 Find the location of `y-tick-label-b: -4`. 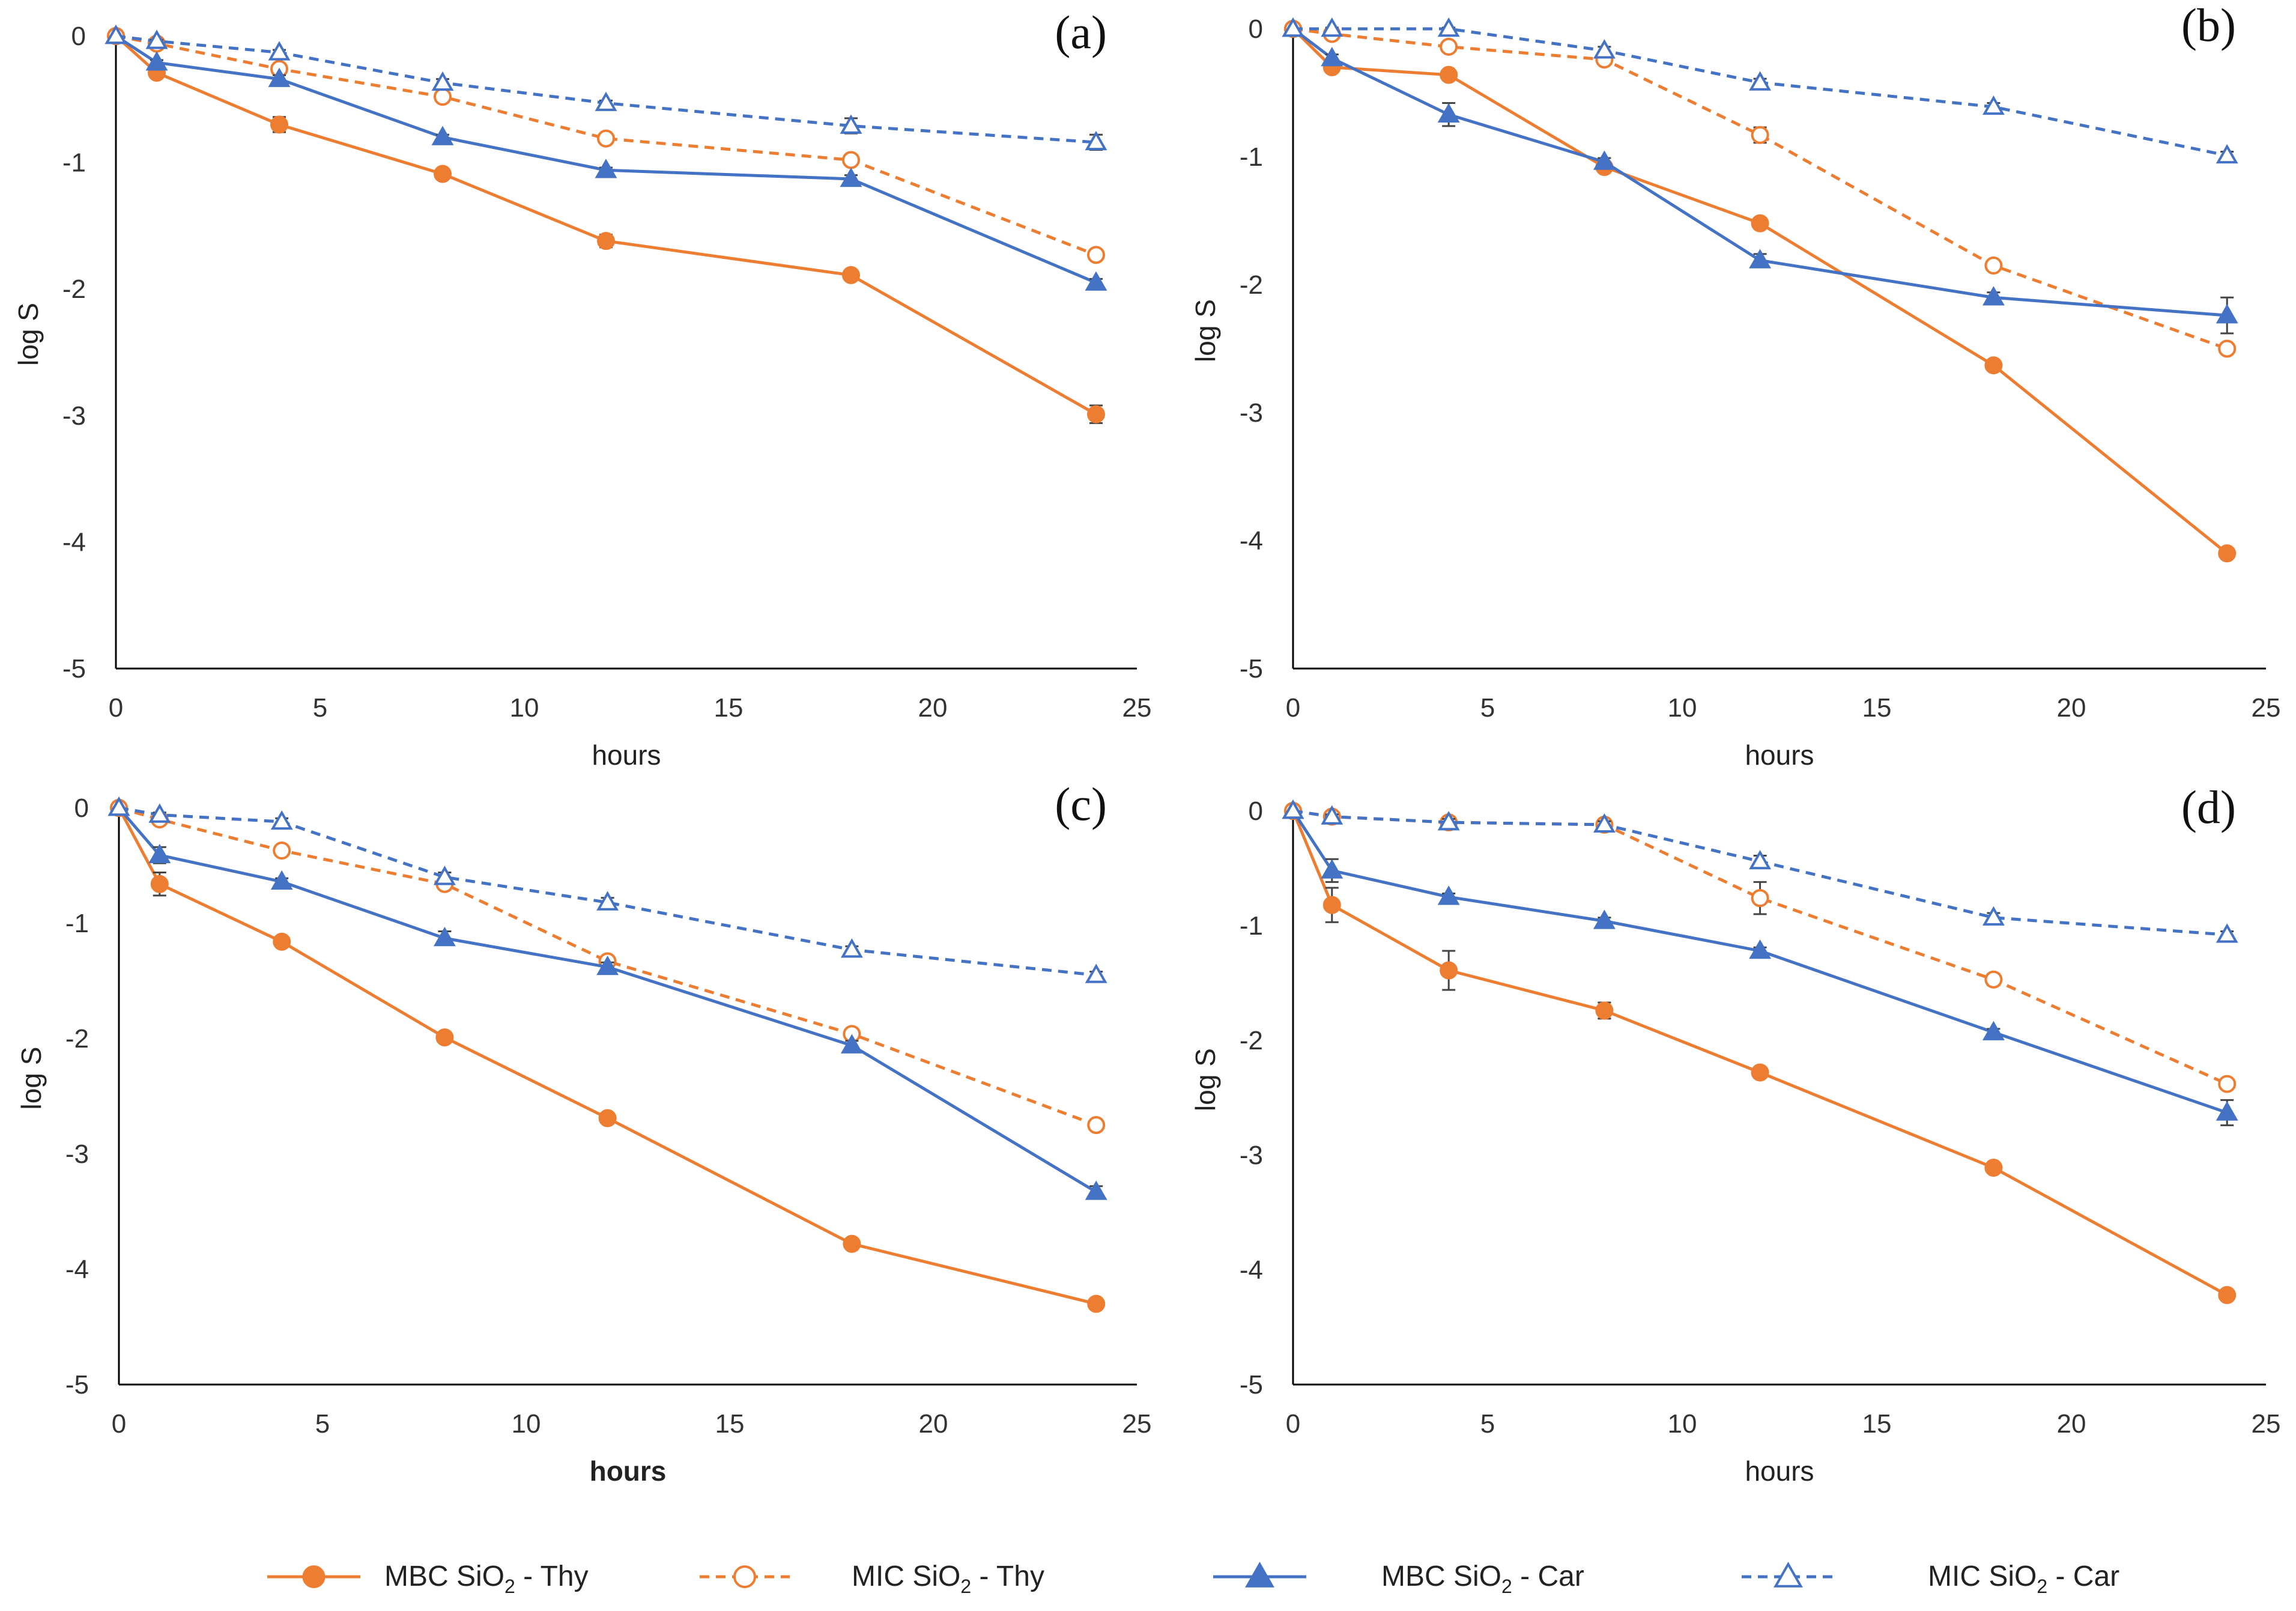

y-tick-label-b: -4 is located at coordinates (1251, 541).